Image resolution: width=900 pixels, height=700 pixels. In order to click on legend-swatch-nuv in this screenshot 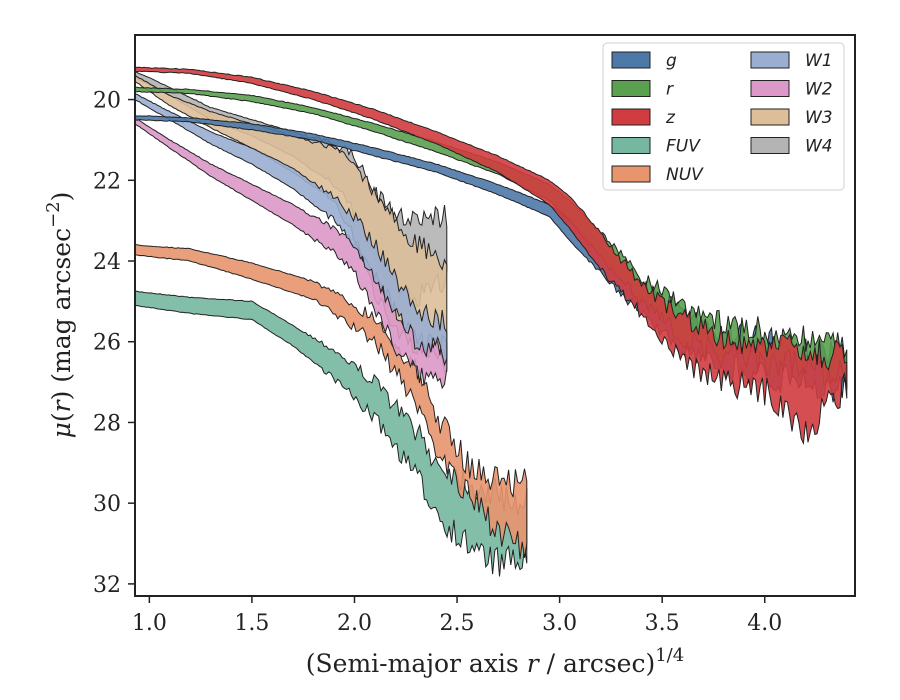, I will do `click(631, 174)`.